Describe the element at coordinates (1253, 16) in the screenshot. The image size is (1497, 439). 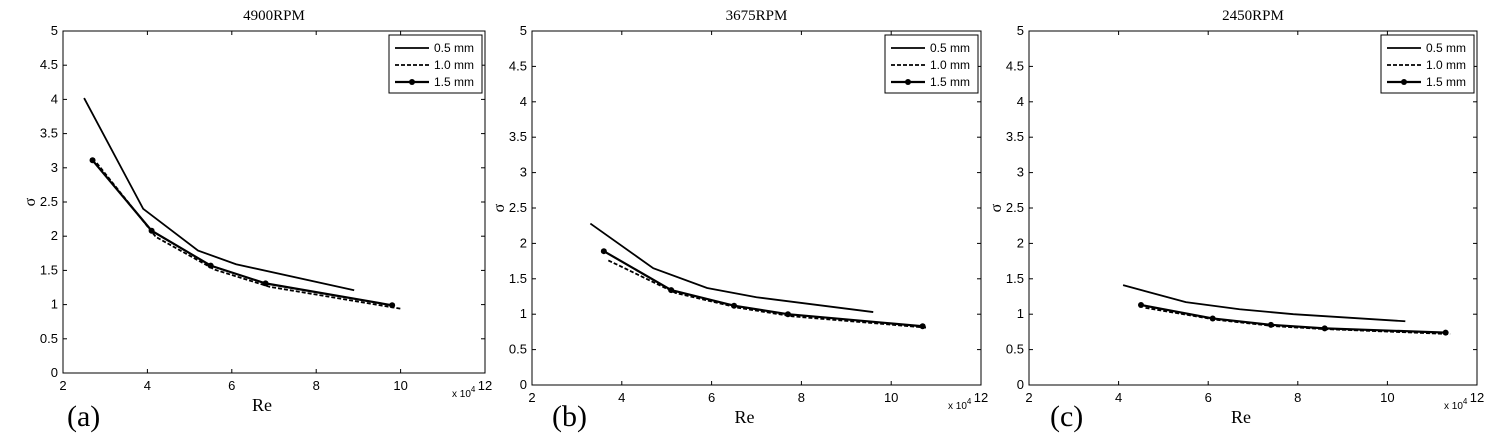
I see `chart-title: 2450RPM` at that location.